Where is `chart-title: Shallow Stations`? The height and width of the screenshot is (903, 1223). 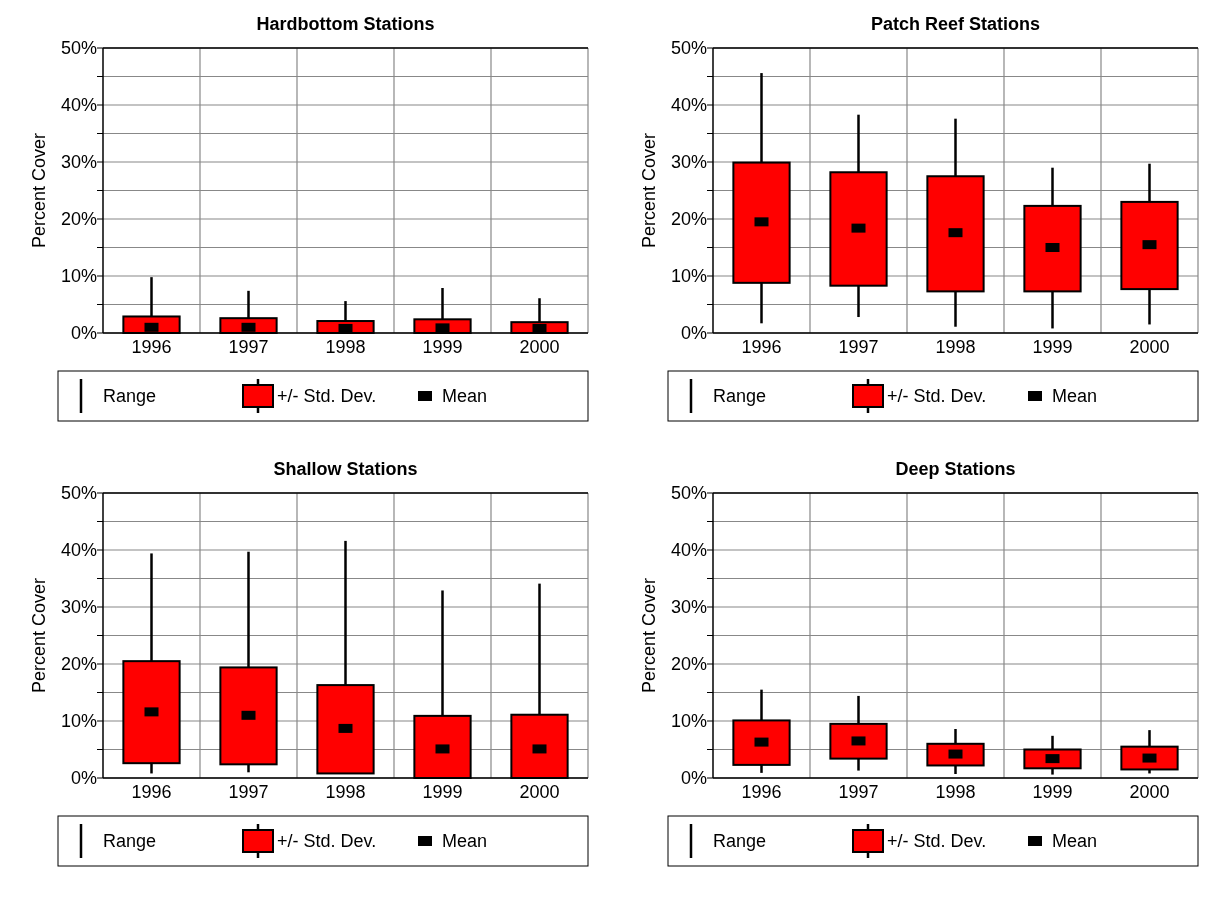 chart-title: Shallow Stations is located at coordinates (345, 469).